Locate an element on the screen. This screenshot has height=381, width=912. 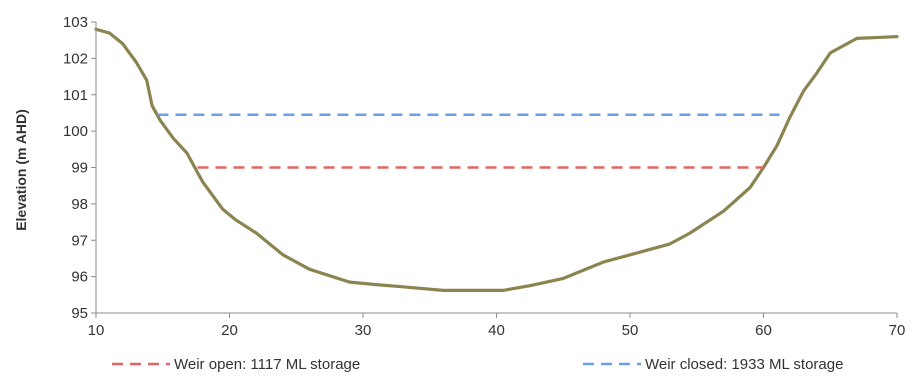
y-tick-label: 103 is located at coordinates (75, 22).